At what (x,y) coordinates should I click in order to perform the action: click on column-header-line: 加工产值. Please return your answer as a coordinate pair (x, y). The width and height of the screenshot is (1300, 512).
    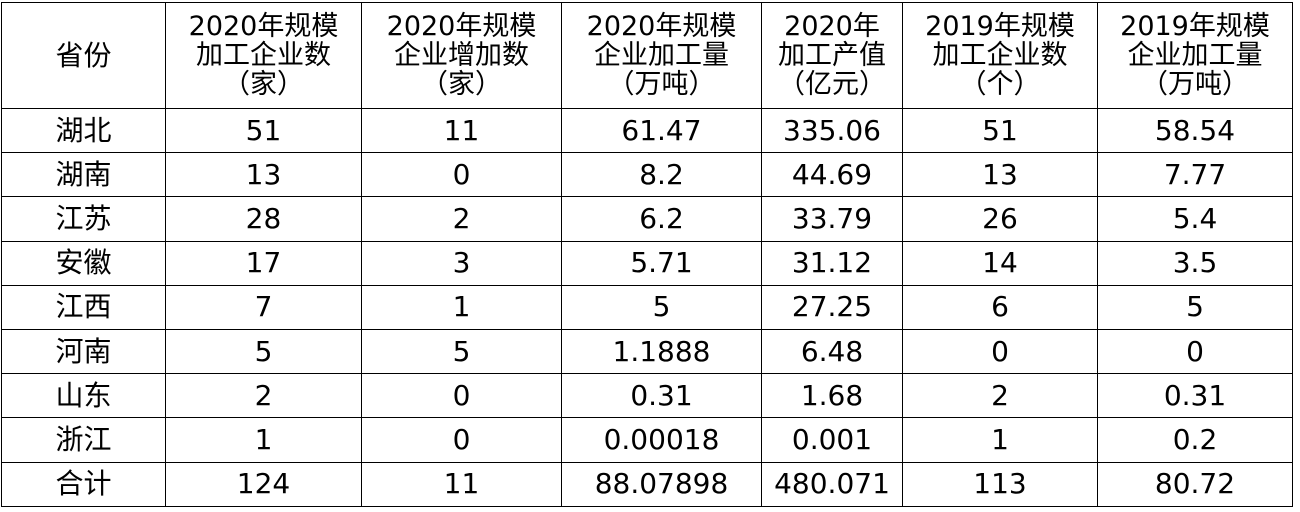
    Looking at the image, I should click on (832, 55).